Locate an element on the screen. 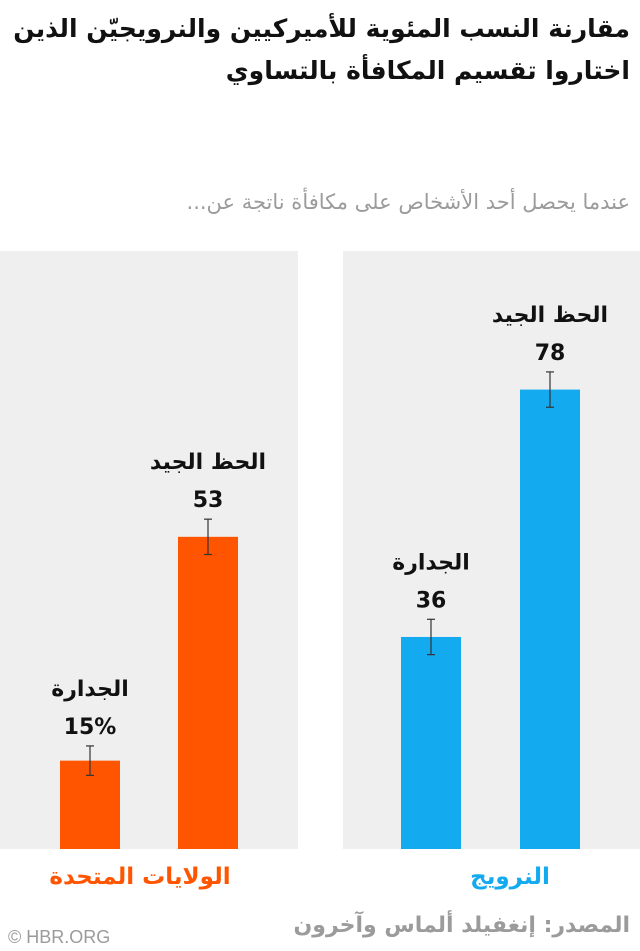 The width and height of the screenshot is (640, 951). category-label-us-luck: الحظ الجيد is located at coordinates (208, 462).